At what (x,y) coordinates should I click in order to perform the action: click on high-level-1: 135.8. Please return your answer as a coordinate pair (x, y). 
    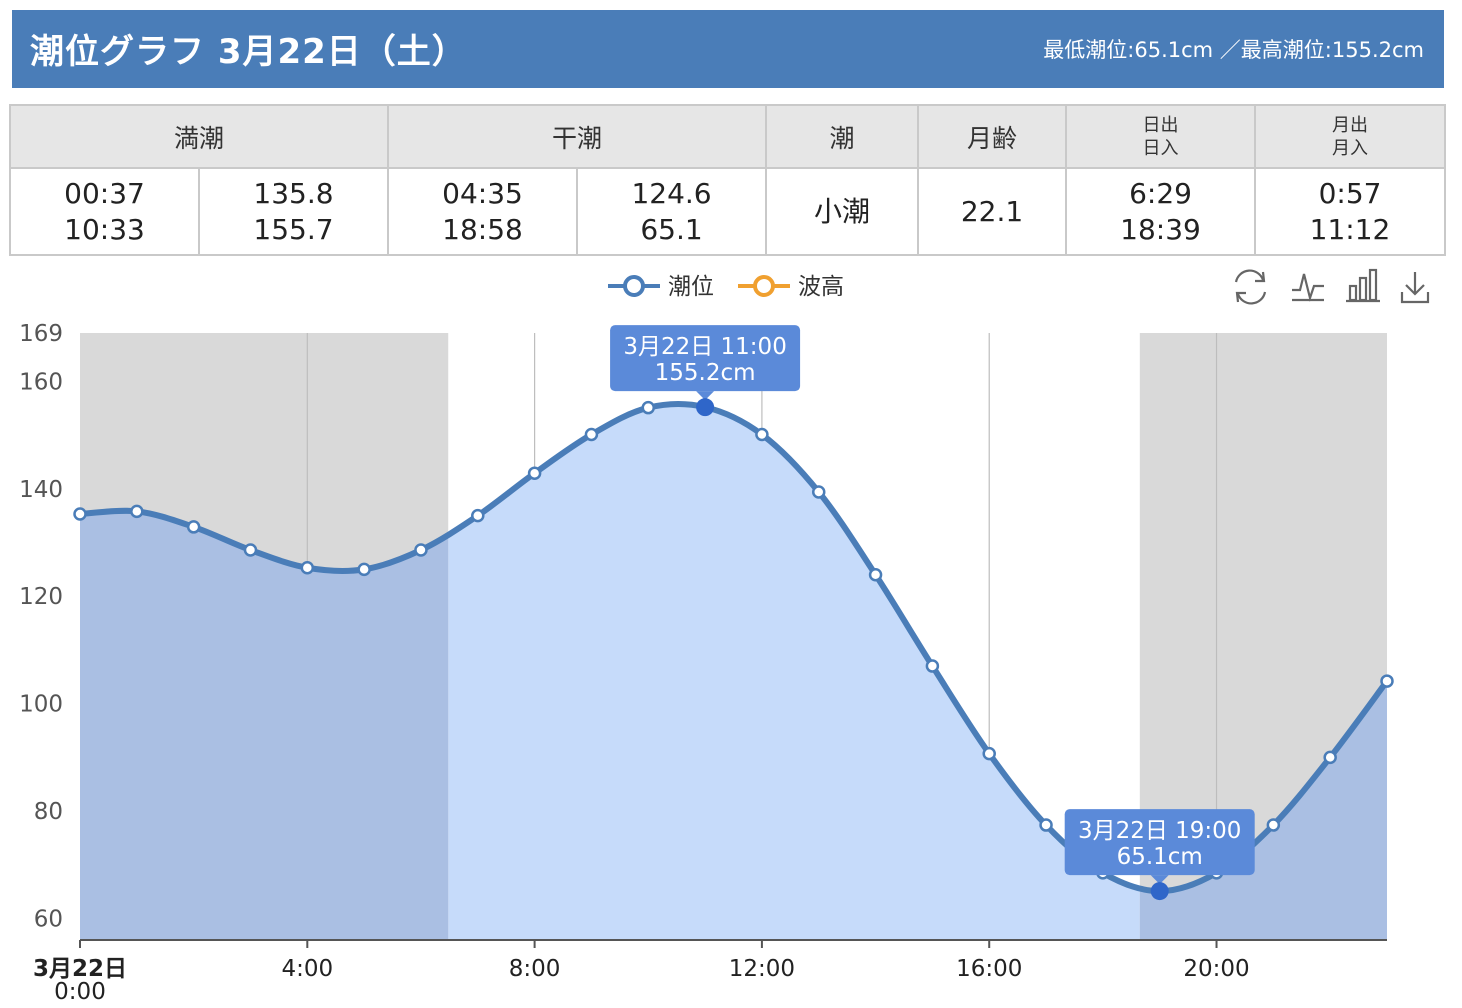
    Looking at the image, I should click on (293, 193).